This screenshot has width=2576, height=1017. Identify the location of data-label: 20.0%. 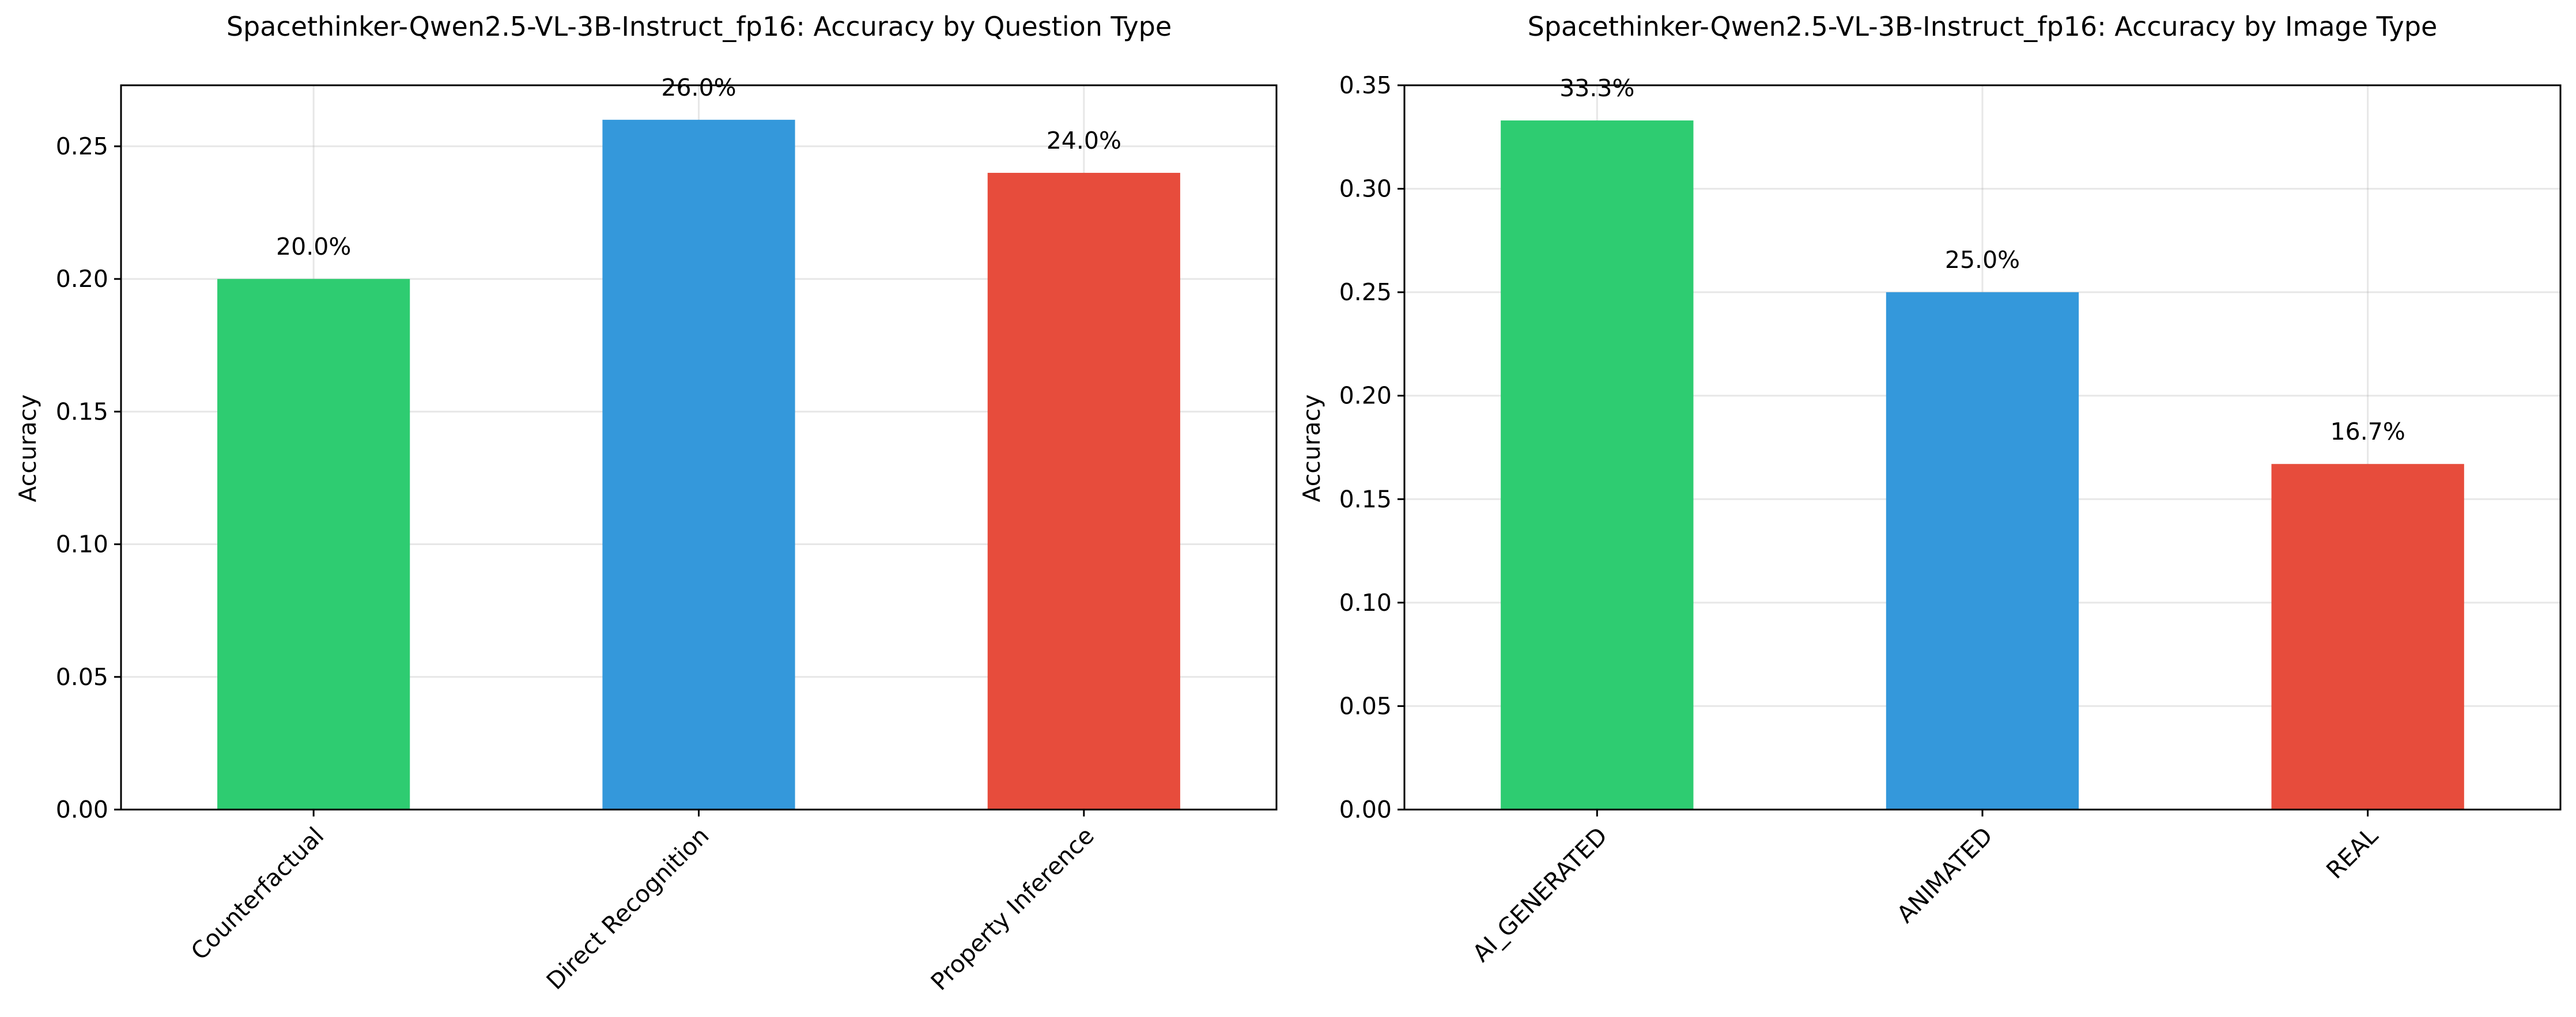
(313, 246).